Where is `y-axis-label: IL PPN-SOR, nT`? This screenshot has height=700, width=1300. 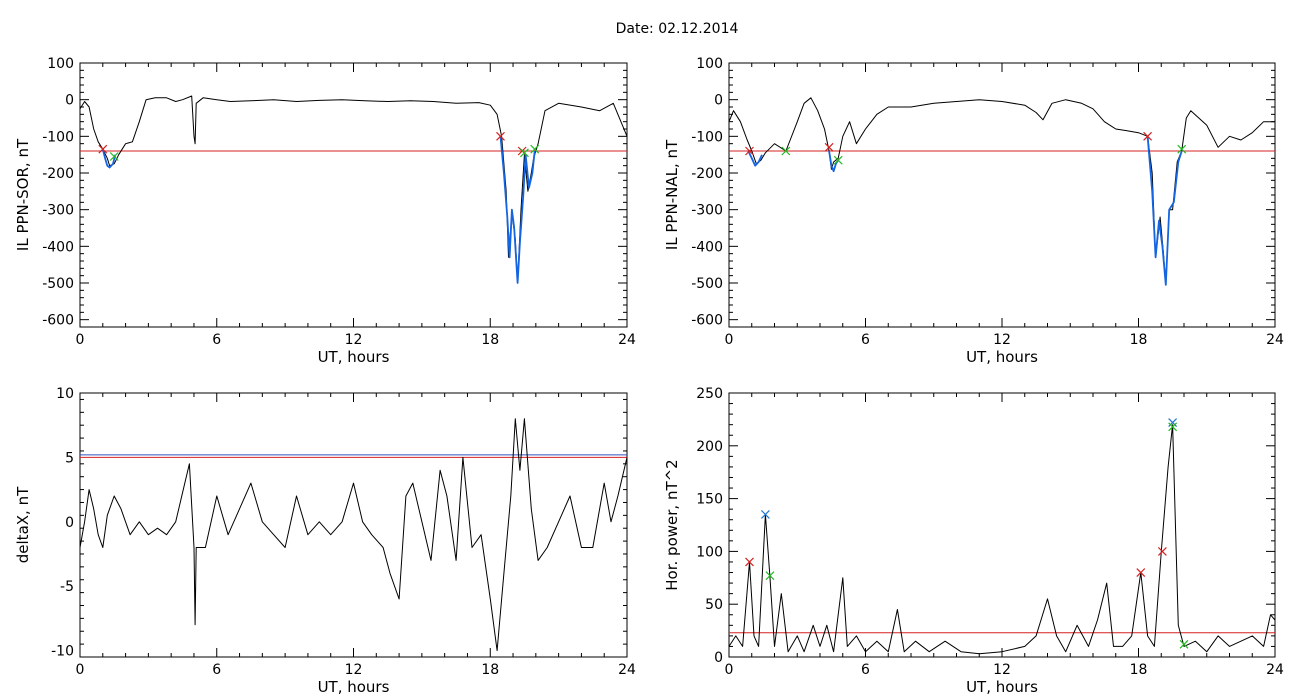
y-axis-label: IL PPN-SOR, nT is located at coordinates (23, 194).